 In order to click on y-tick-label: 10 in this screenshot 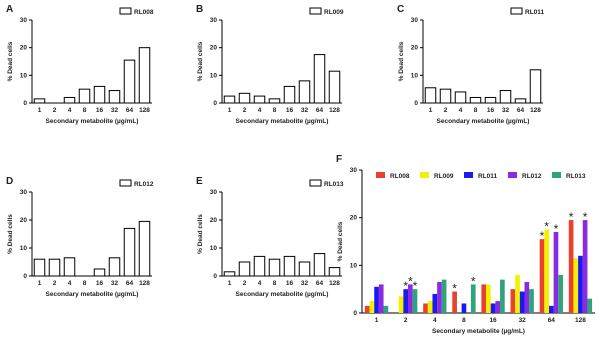, I will do `click(354, 265)`.